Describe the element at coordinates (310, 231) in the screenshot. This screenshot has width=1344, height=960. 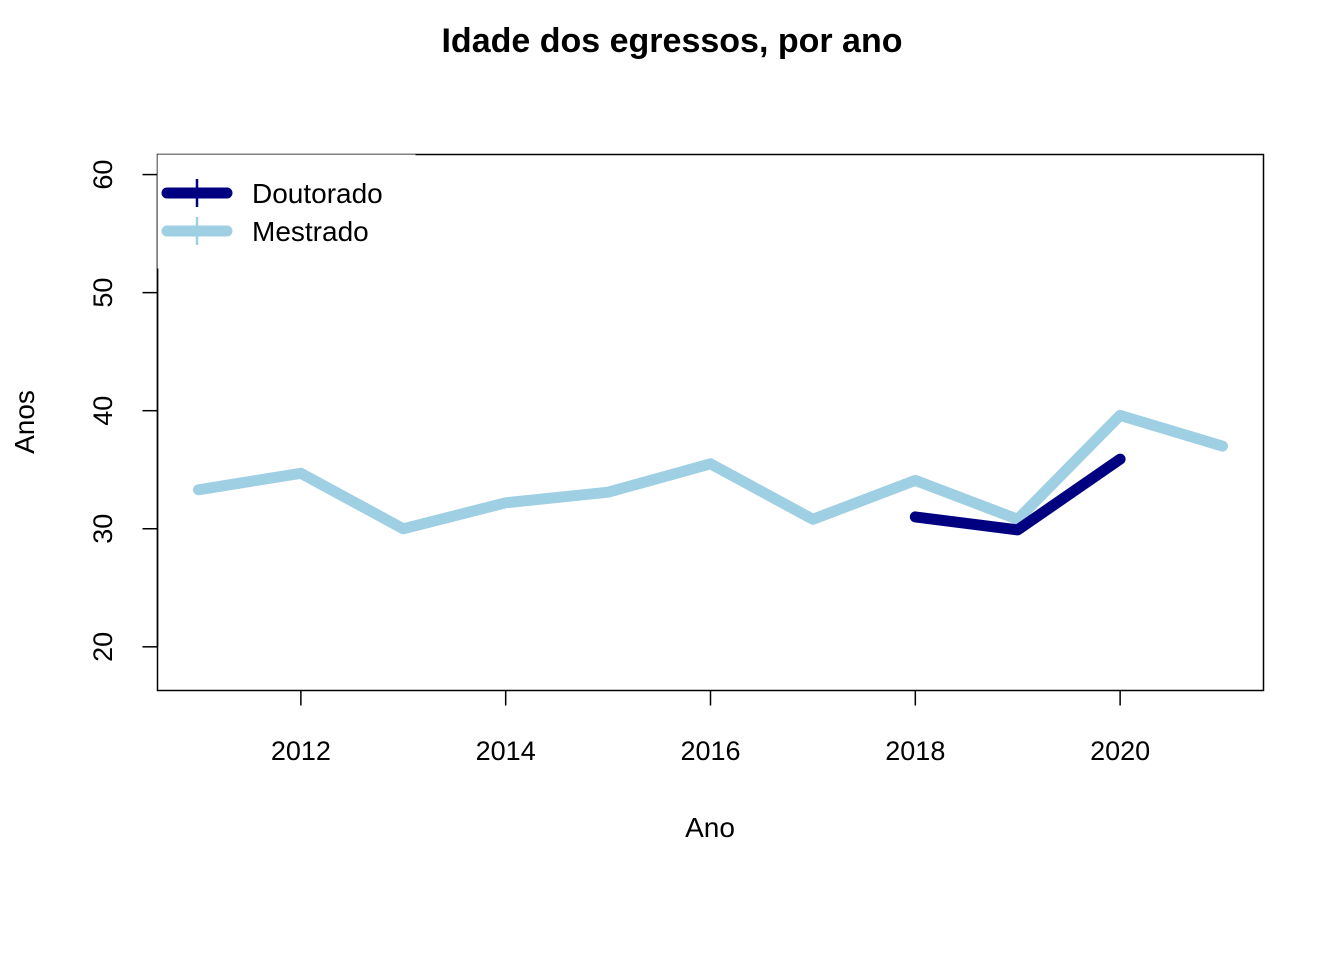
I see `legend-label-mestrado: Mestrado` at that location.